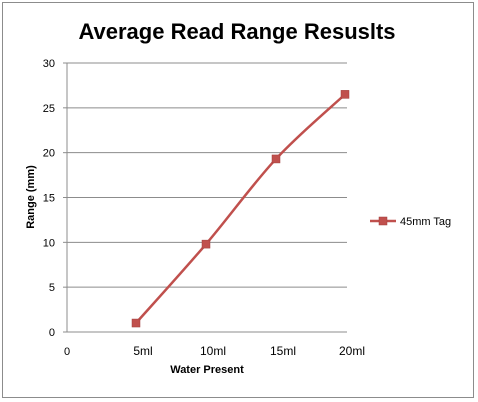 Image resolution: width=478 pixels, height=402 pixels. Describe the element at coordinates (49, 243) in the screenshot. I see `y-tick-label: 10` at that location.